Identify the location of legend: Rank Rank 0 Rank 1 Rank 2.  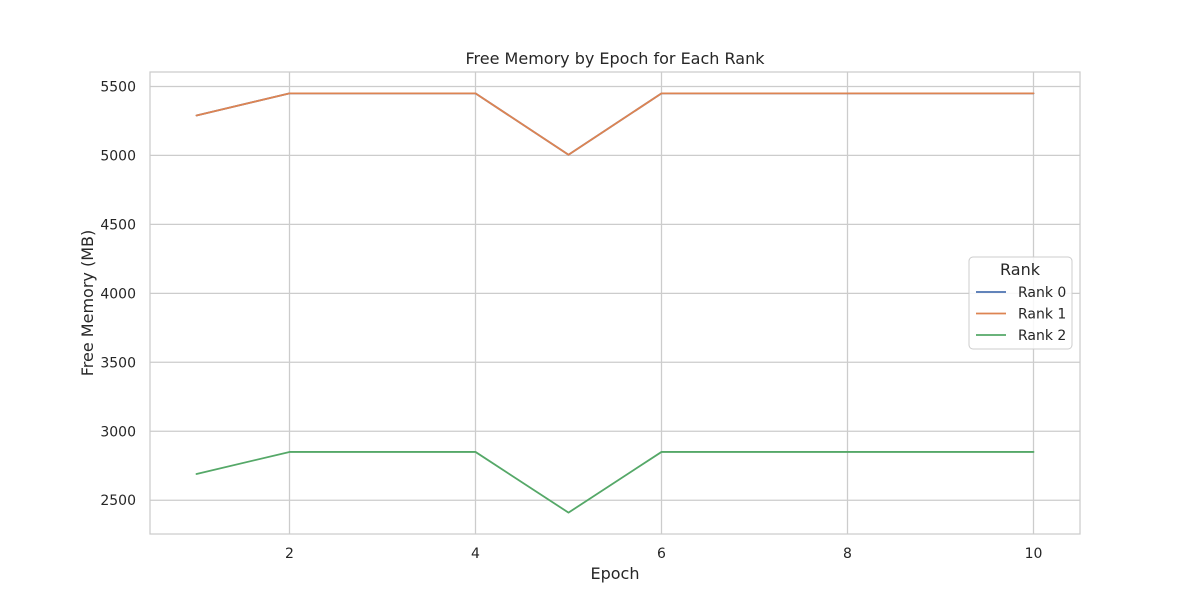
(1020, 303).